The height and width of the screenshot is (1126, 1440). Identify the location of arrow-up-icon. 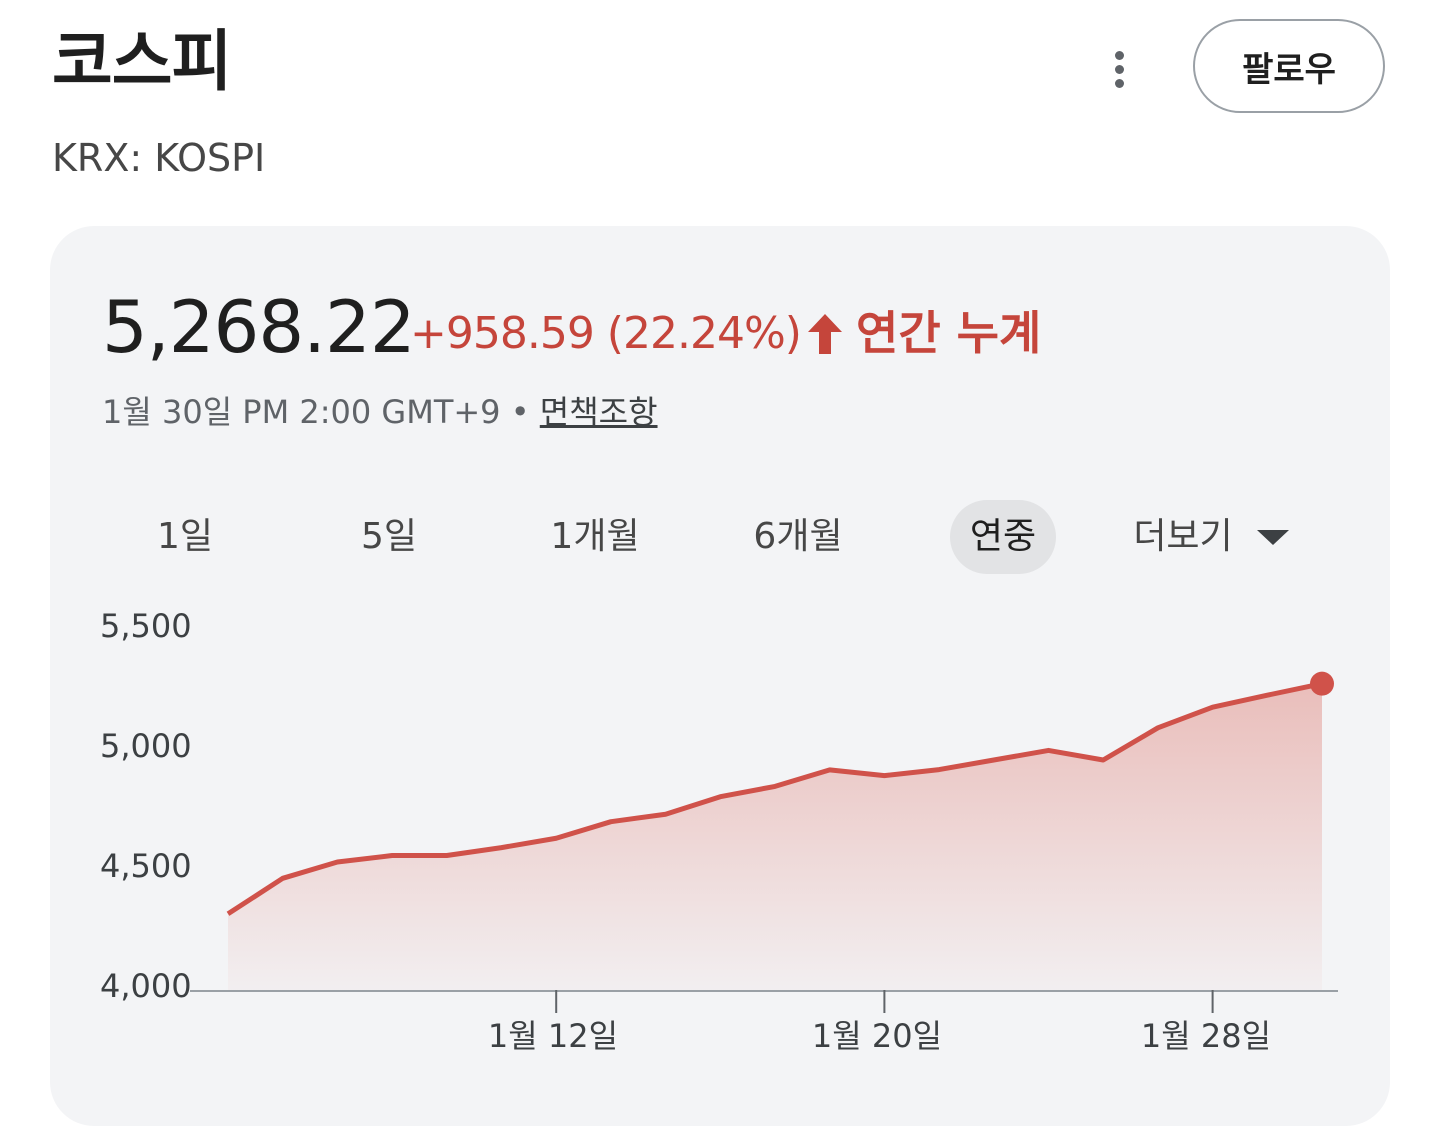
(825, 334).